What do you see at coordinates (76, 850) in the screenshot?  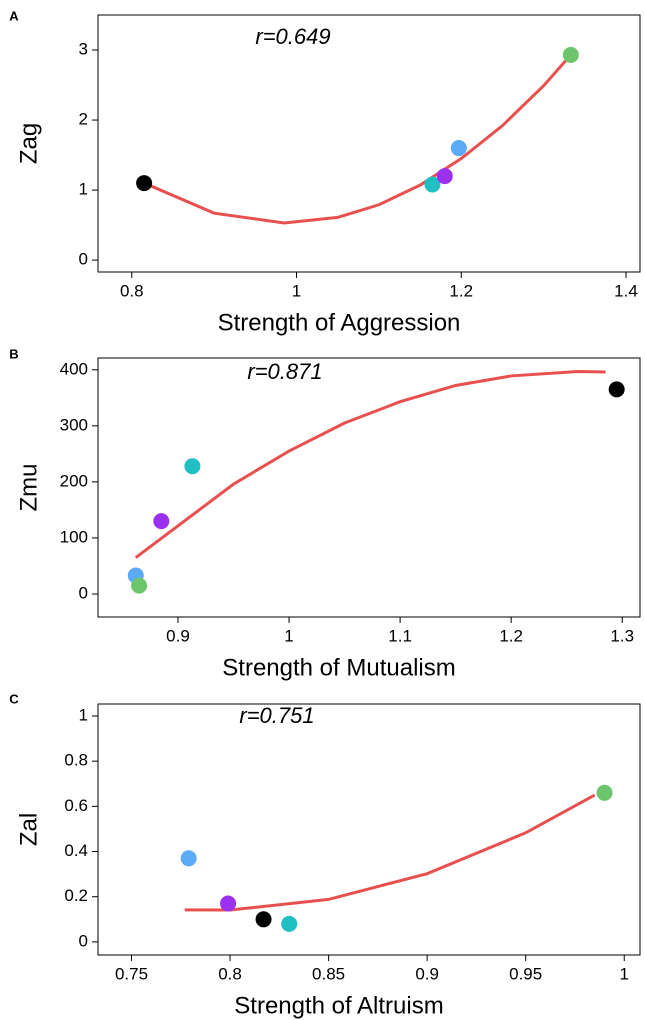 I see `y-tick-label: 0.4` at bounding box center [76, 850].